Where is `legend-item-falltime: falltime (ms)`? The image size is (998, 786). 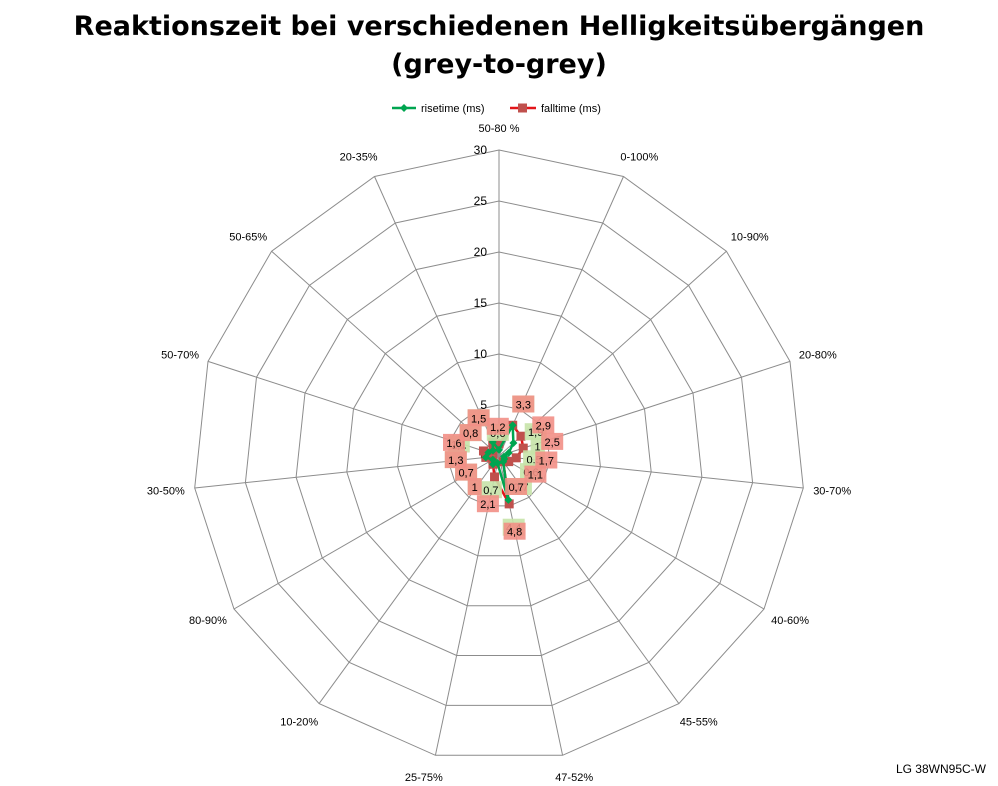
legend-item-falltime: falltime (ms) is located at coordinates (555, 109).